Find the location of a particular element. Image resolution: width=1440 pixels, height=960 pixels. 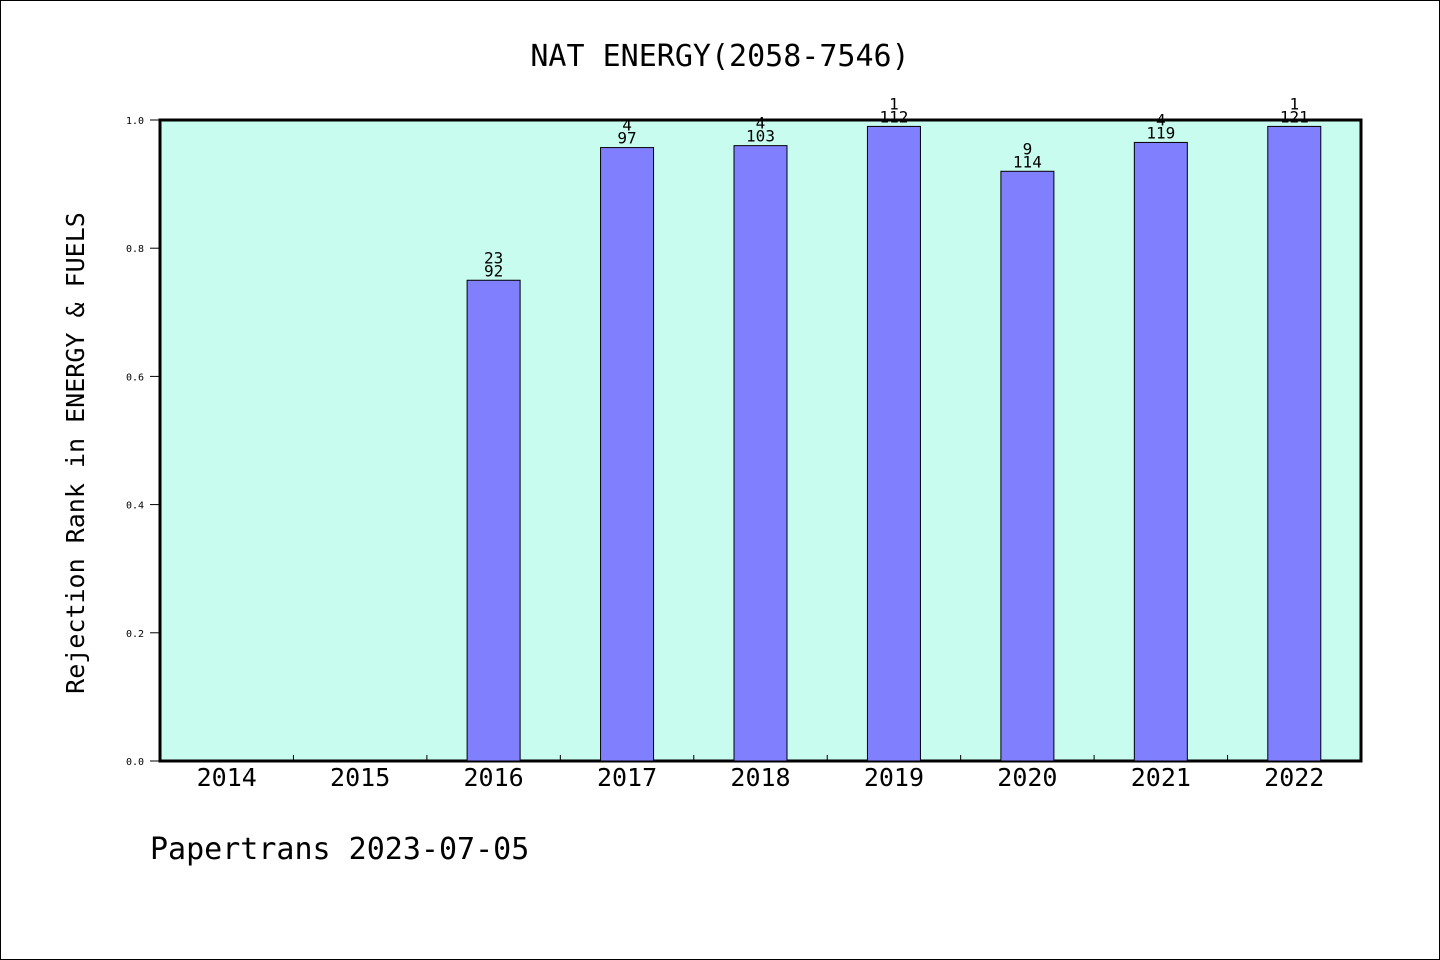

bar-total-label: 119 is located at coordinates (1160, 132).